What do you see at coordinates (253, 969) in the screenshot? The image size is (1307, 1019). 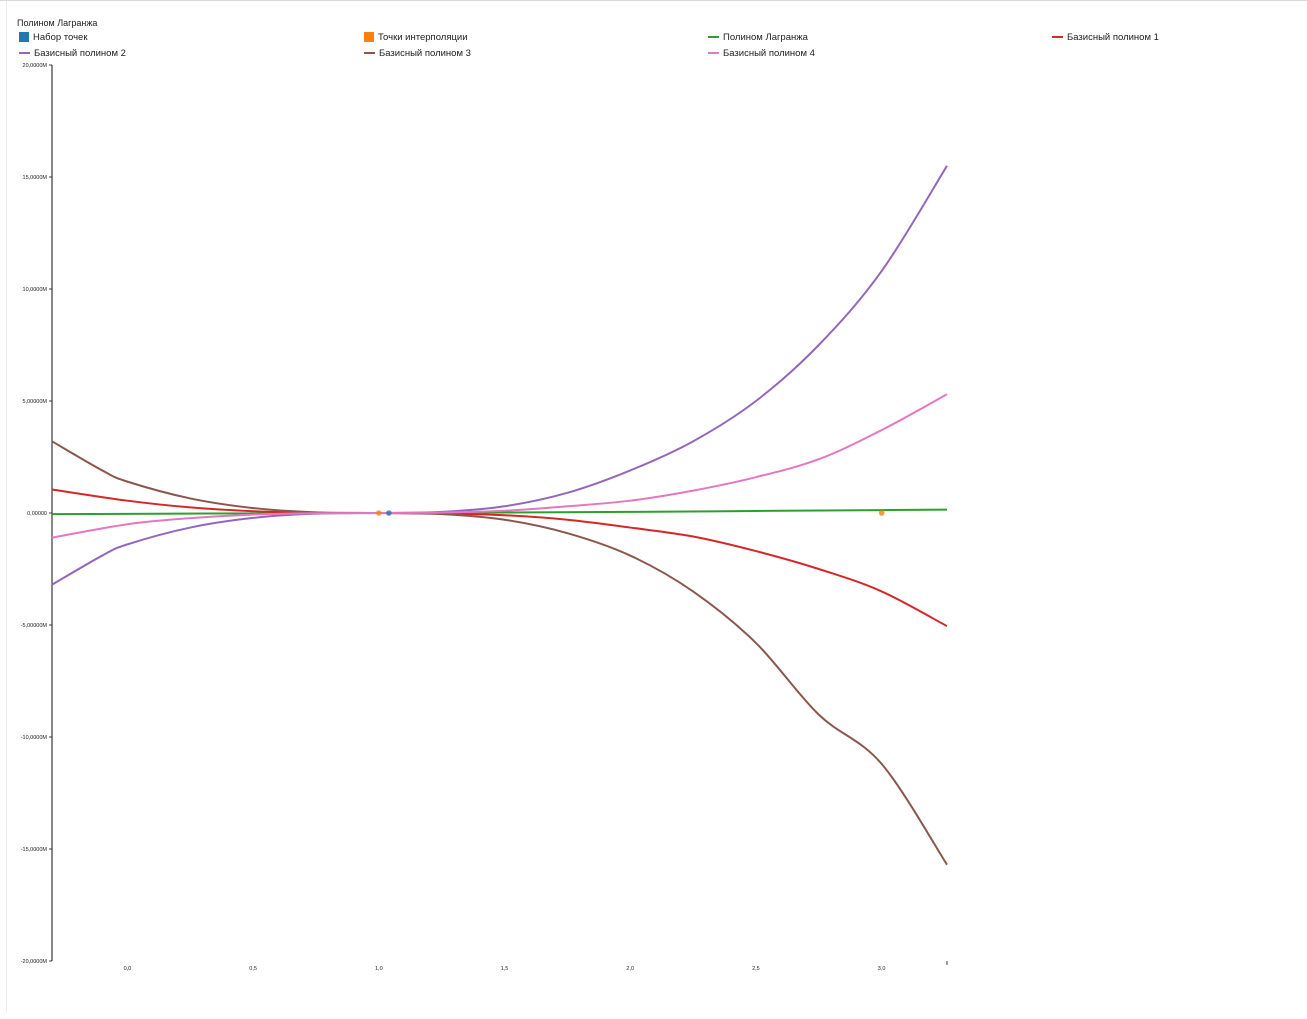 I see `x-tick-label: 0,5` at bounding box center [253, 969].